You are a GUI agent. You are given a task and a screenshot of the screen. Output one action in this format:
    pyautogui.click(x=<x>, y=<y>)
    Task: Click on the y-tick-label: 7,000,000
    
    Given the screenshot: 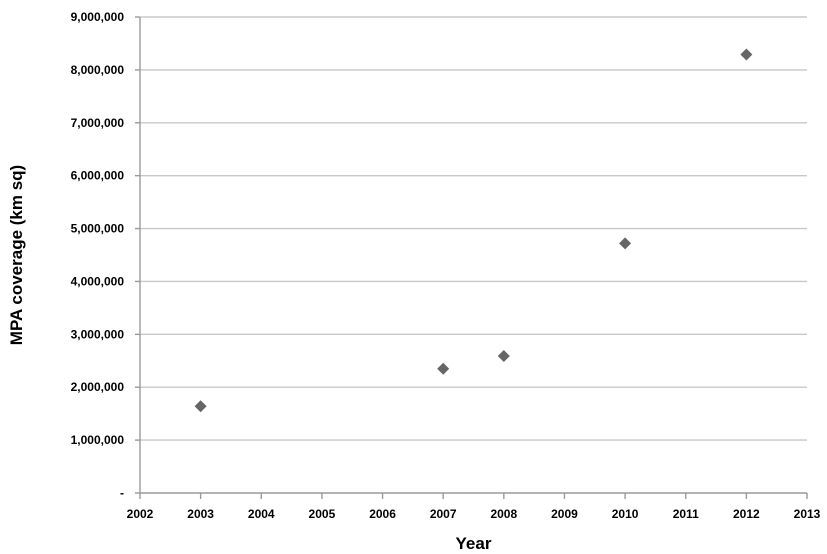 What is the action you would take?
    pyautogui.click(x=98, y=123)
    